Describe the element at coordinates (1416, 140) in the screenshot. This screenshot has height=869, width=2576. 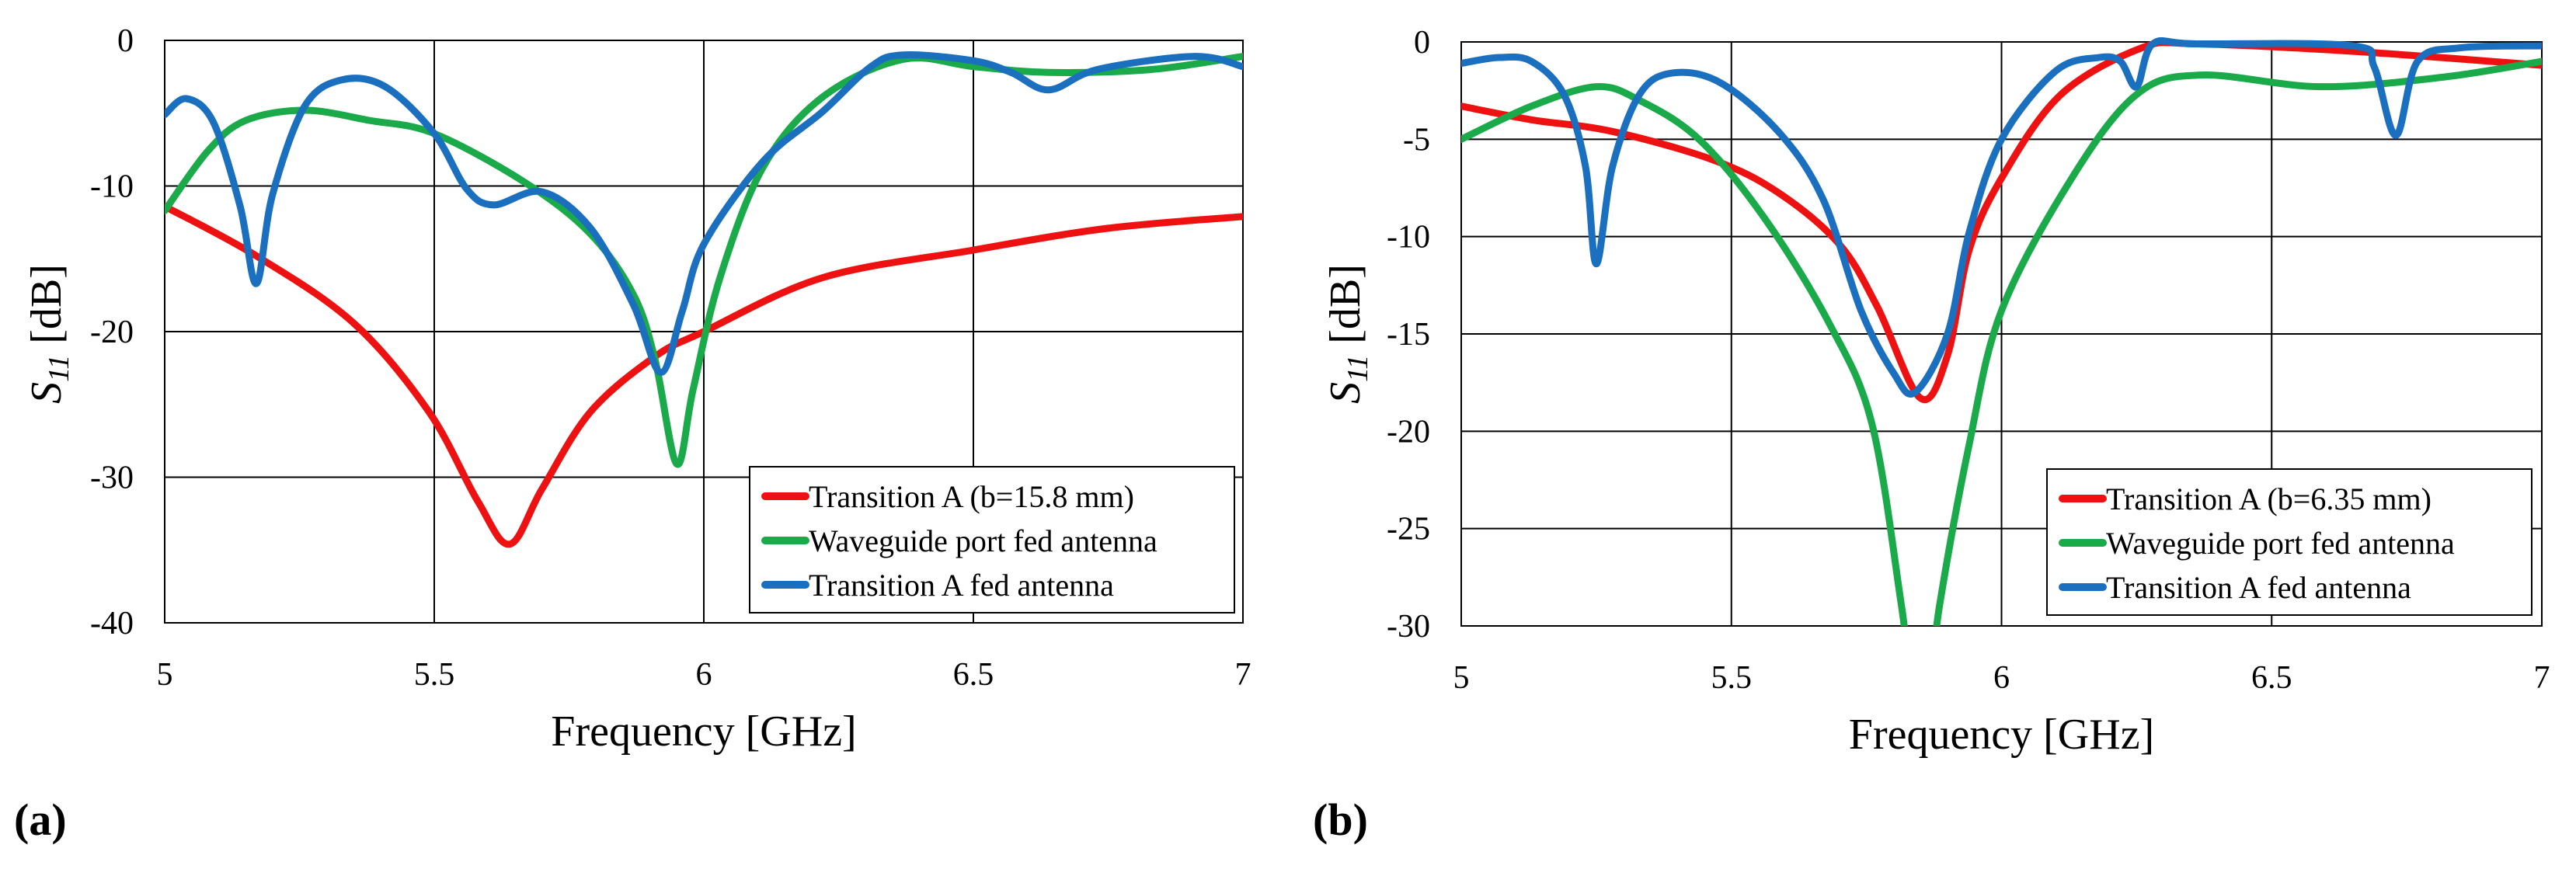
I see `y-tick-label: -5` at that location.